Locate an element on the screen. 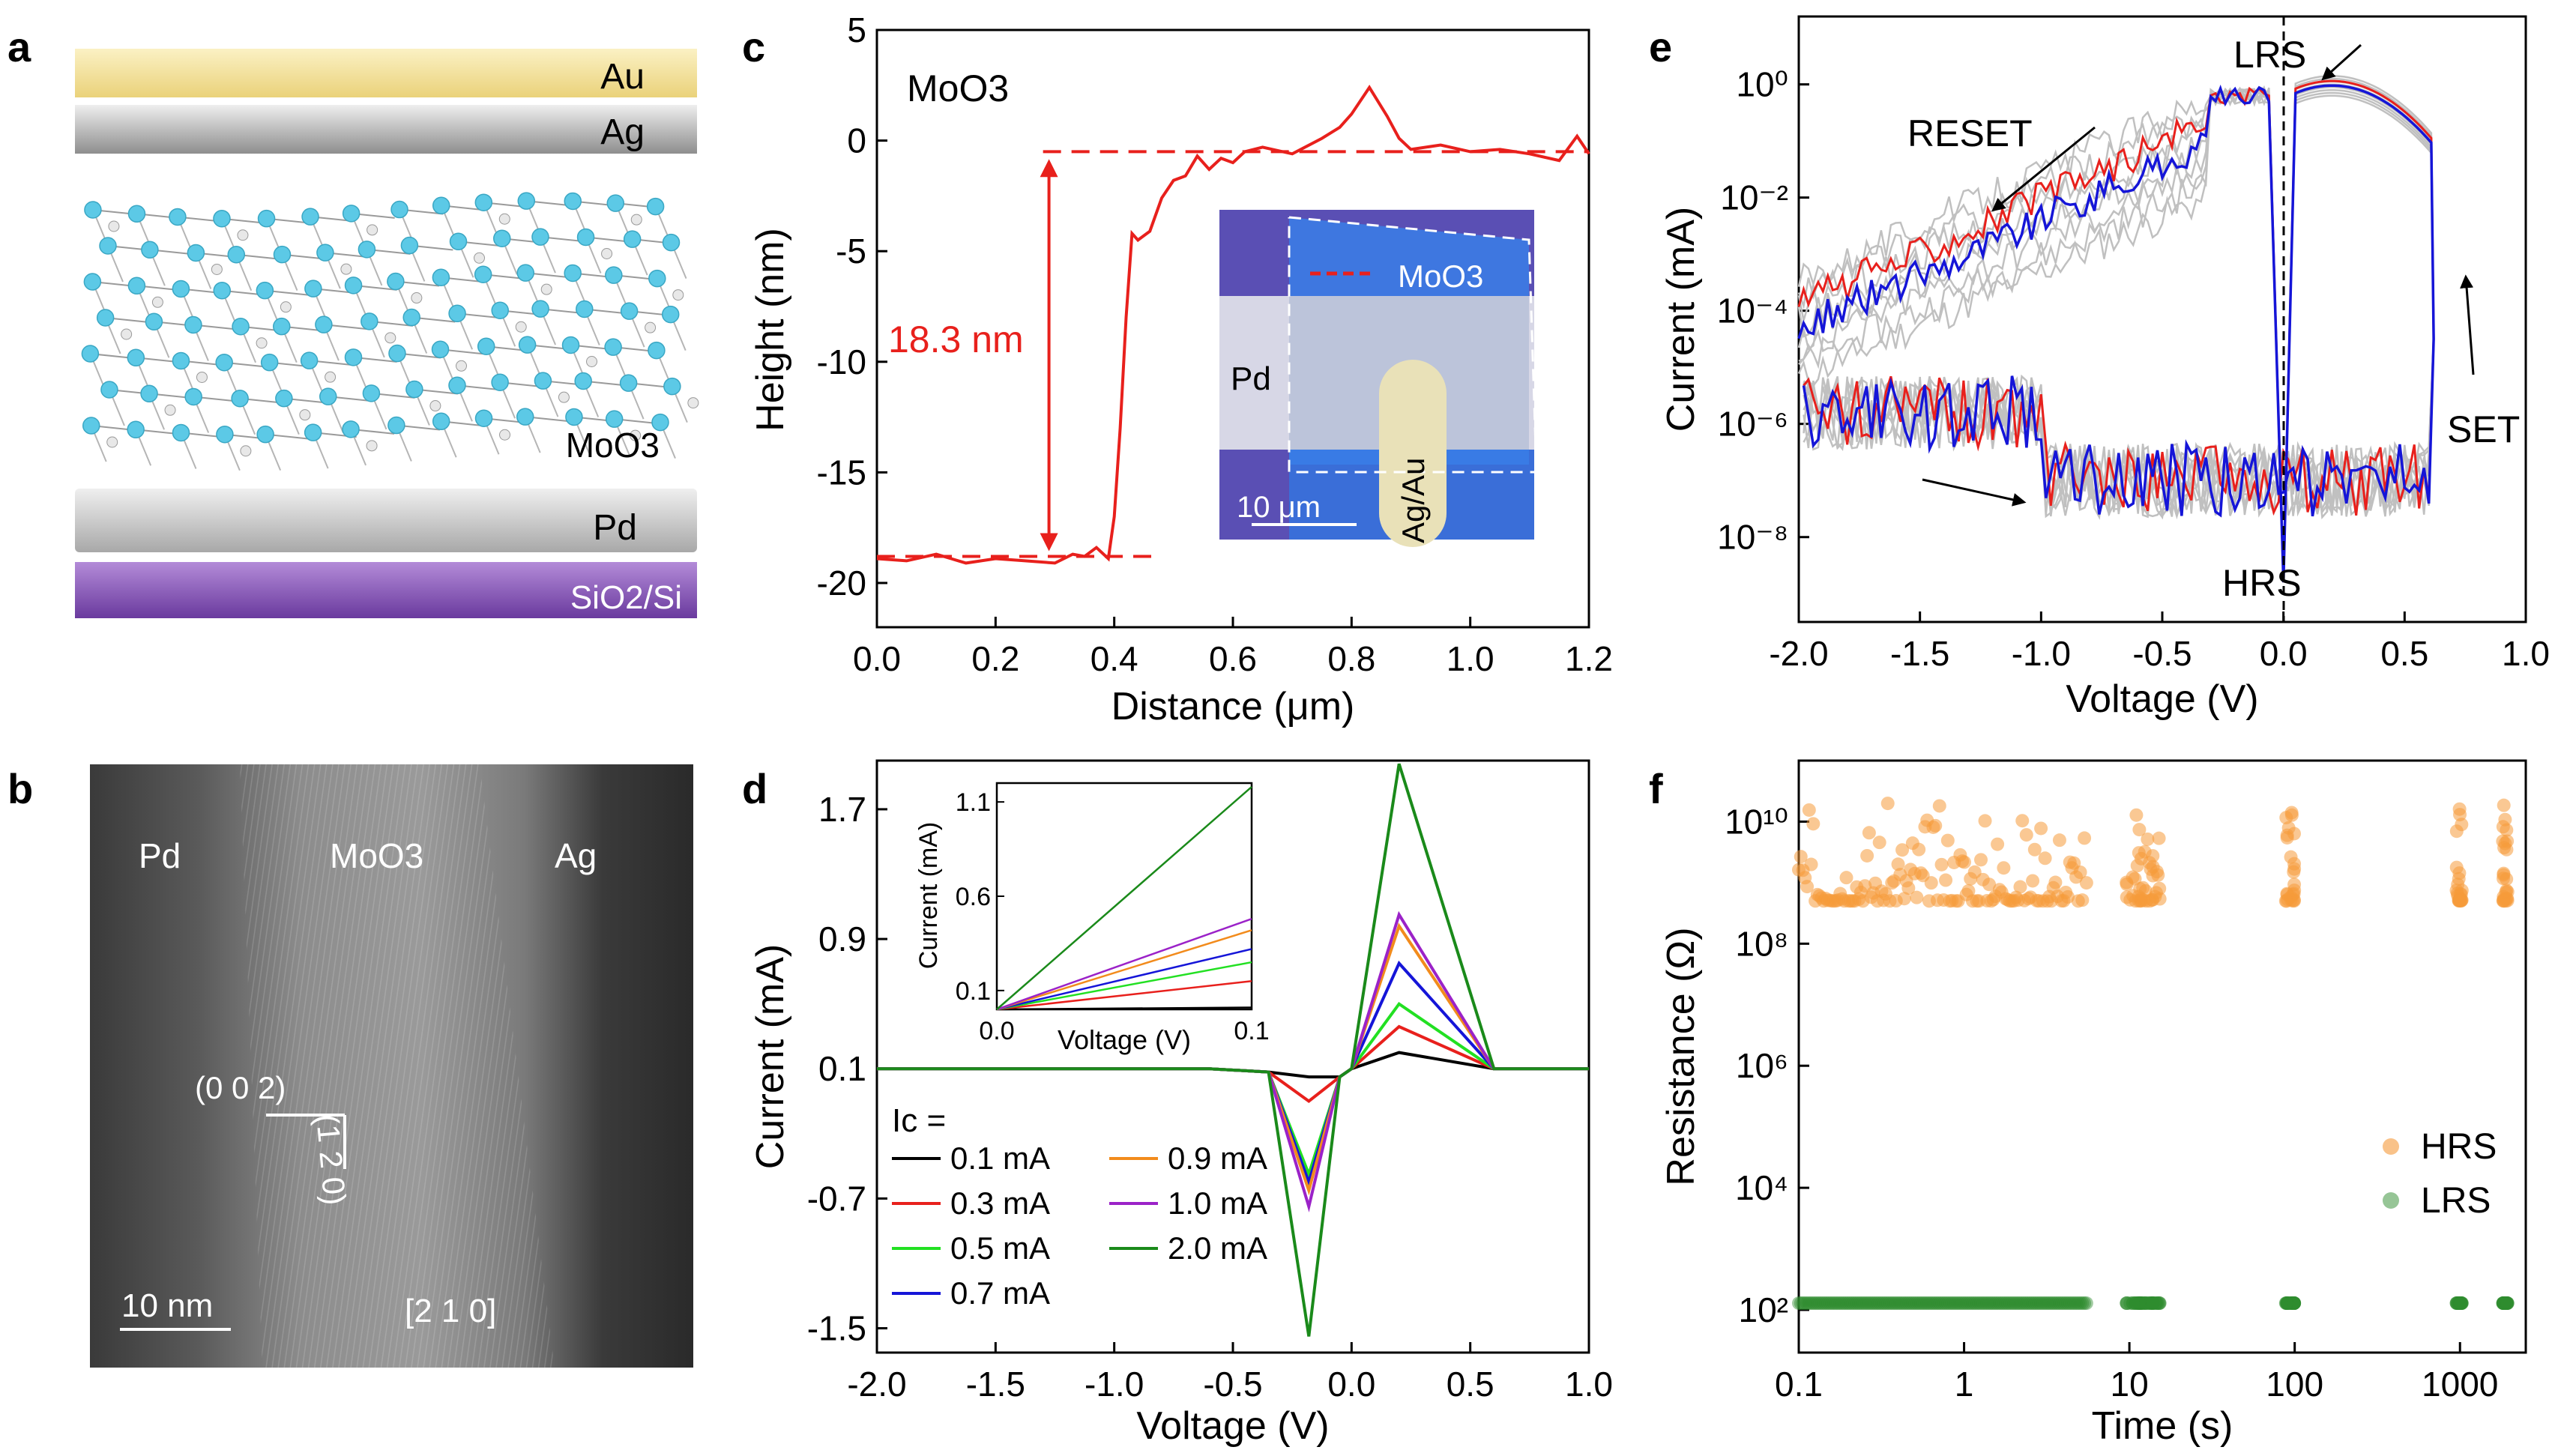  c-height-profile-line is located at coordinates (1233, 325).